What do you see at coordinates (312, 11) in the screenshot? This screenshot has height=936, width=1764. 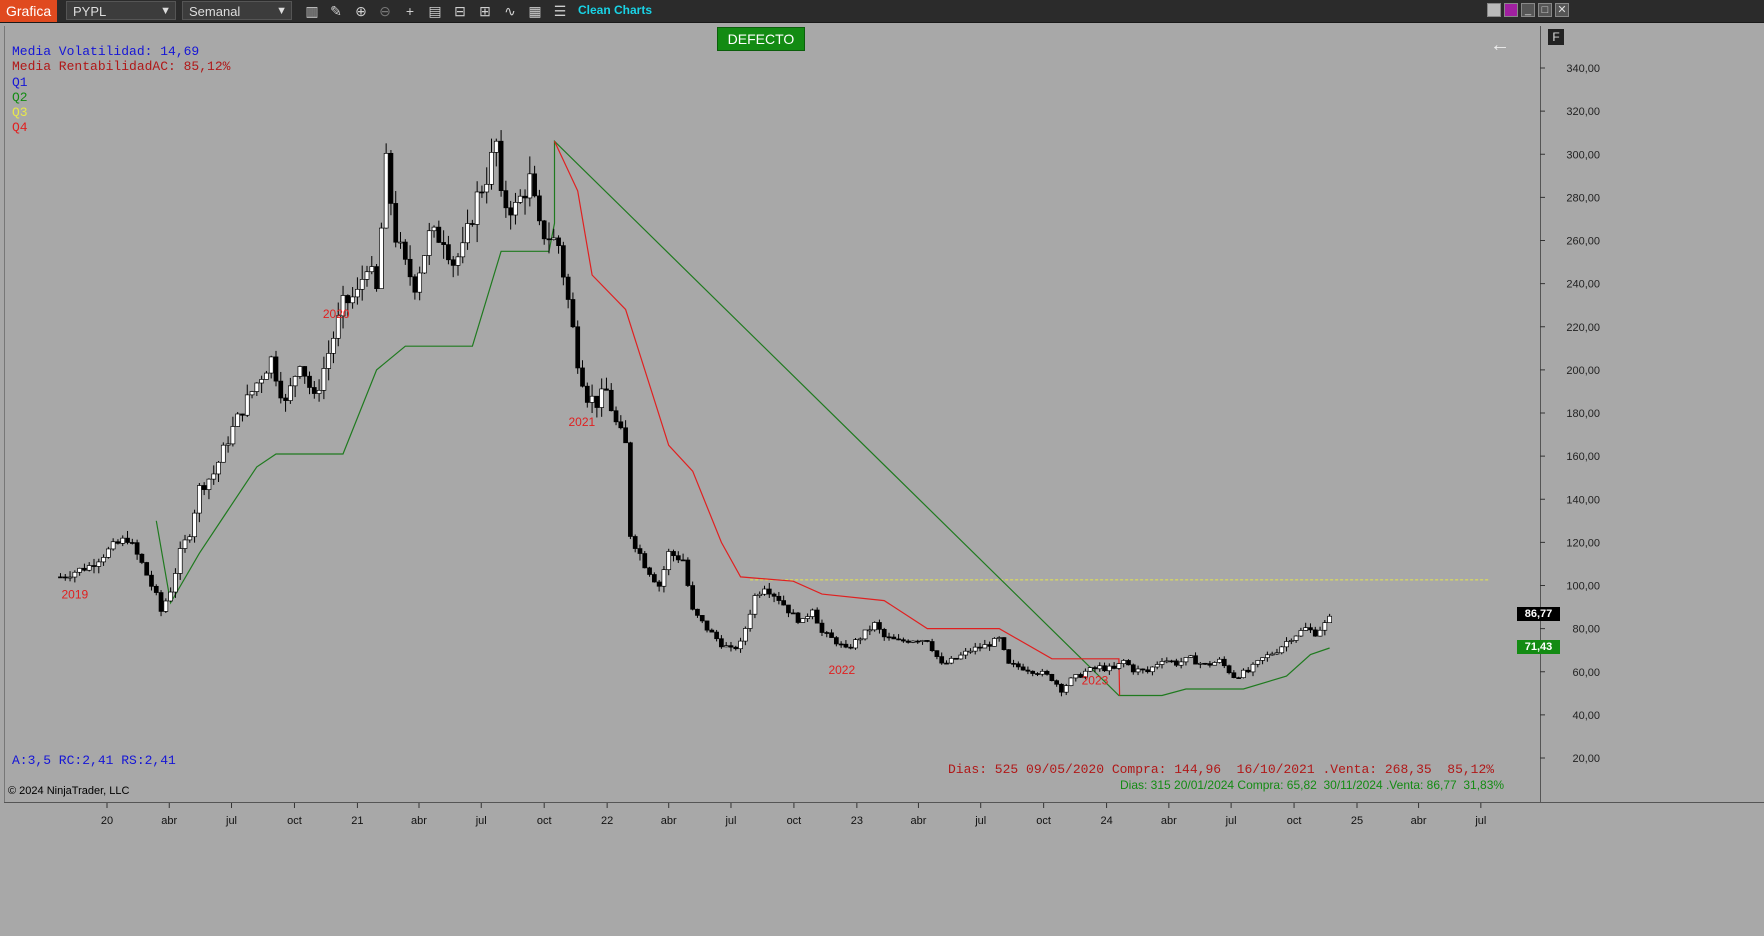 I see `bar-style-icon: ▥` at bounding box center [312, 11].